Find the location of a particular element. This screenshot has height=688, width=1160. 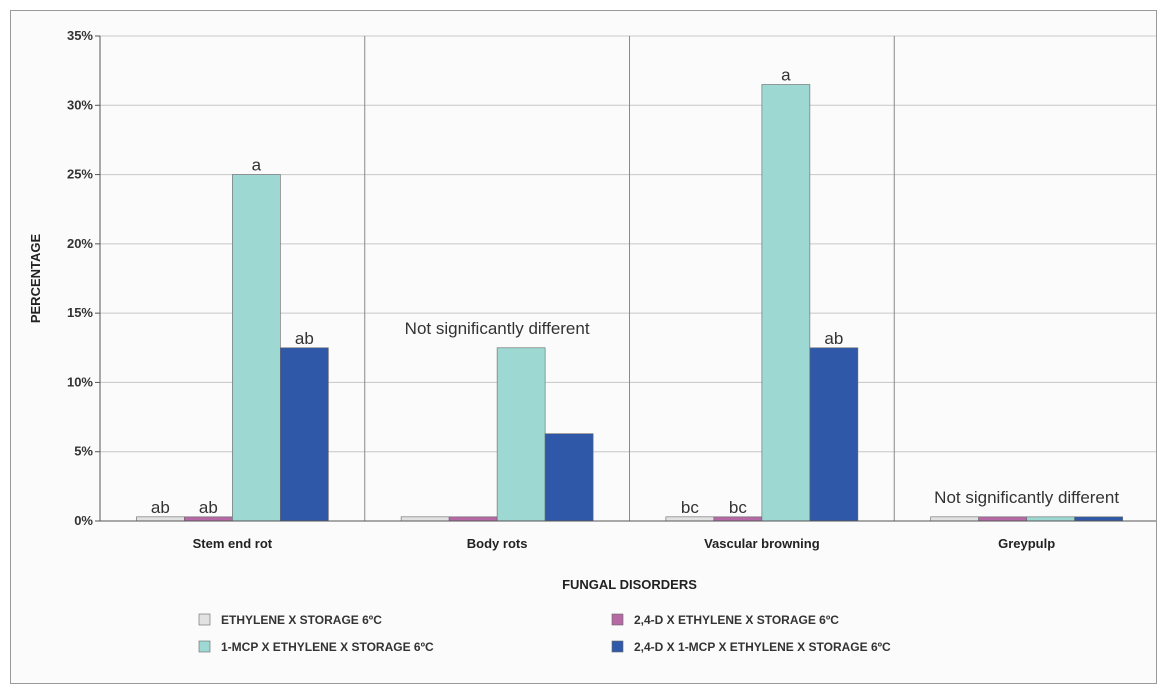

y-tick-label: 20% is located at coordinates (80, 243).